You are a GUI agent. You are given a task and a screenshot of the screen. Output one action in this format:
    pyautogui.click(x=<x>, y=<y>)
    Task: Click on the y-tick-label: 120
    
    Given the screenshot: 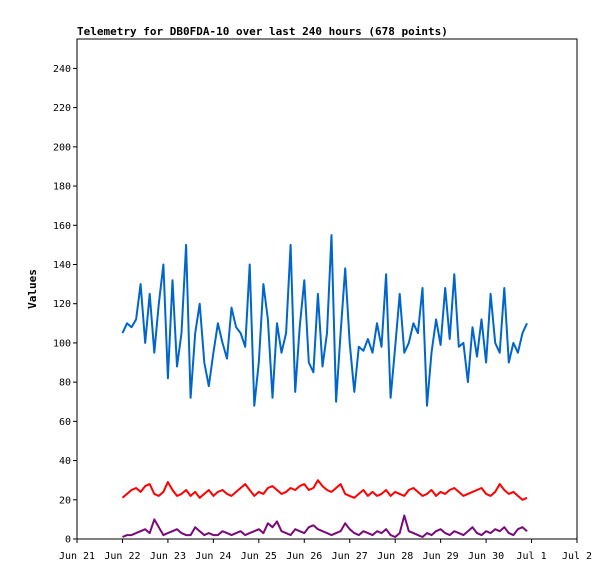 What is the action you would take?
    pyautogui.click(x=62, y=304)
    